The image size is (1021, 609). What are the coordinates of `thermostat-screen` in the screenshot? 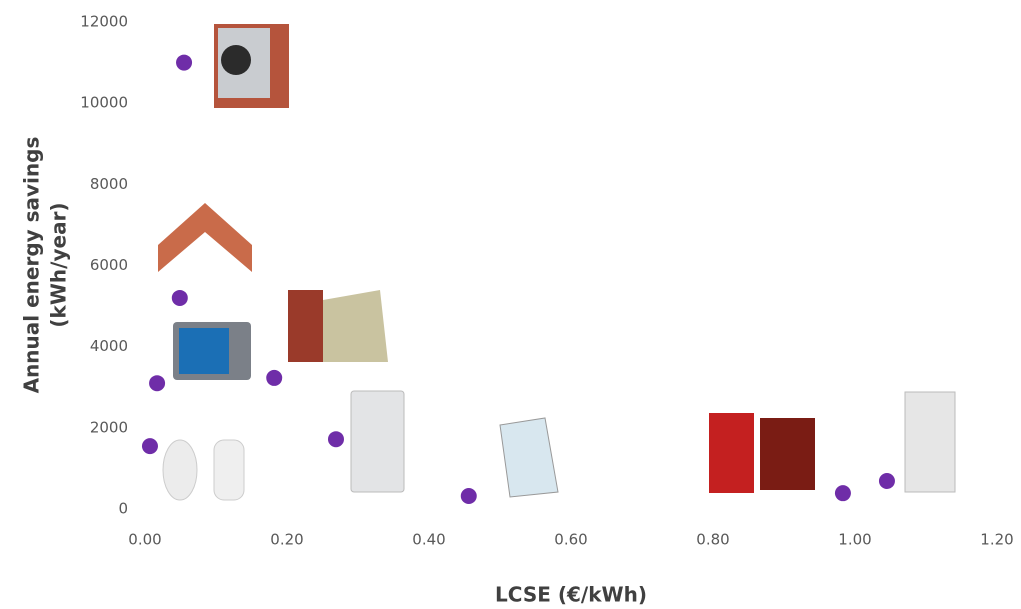 It's located at (204, 351).